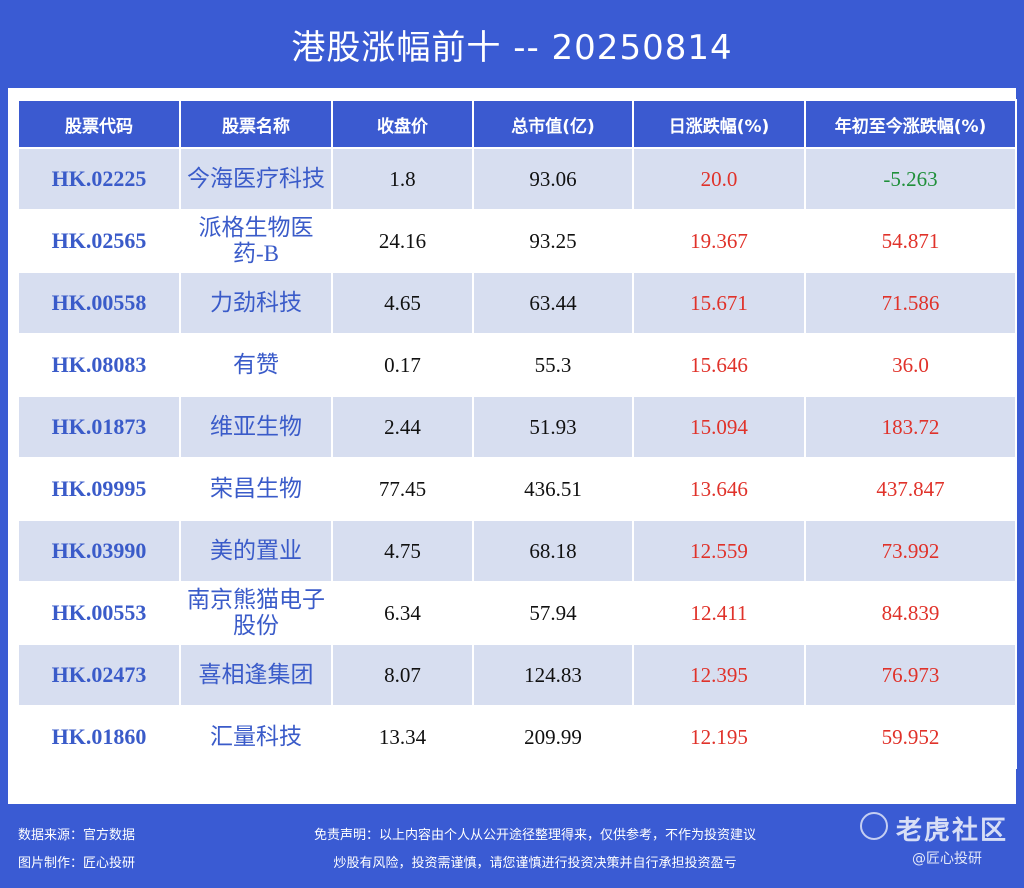 This screenshot has width=1024, height=888. What do you see at coordinates (402, 124) in the screenshot?
I see `col-header-close: 收盘价` at bounding box center [402, 124].